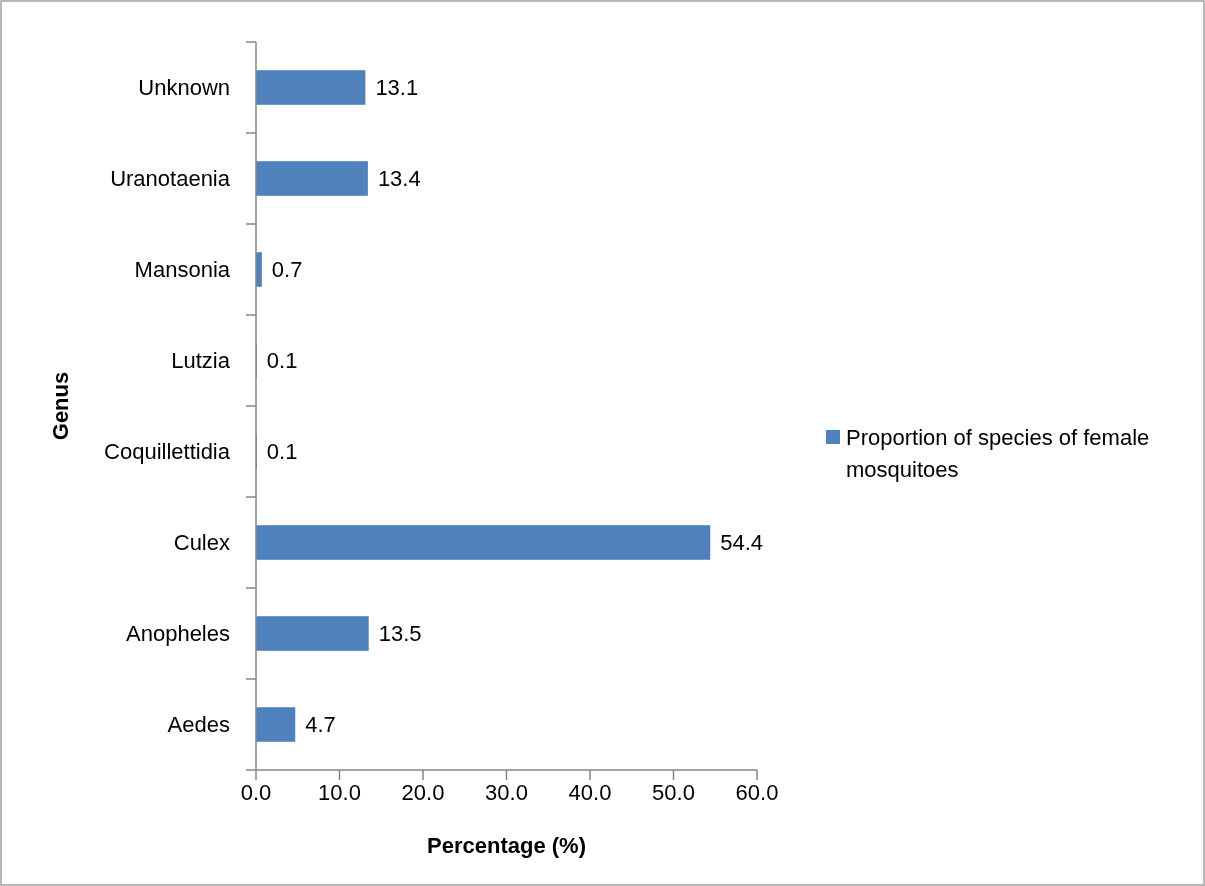  Describe the element at coordinates (287, 270) in the screenshot. I see `data-label: 0.7` at that location.